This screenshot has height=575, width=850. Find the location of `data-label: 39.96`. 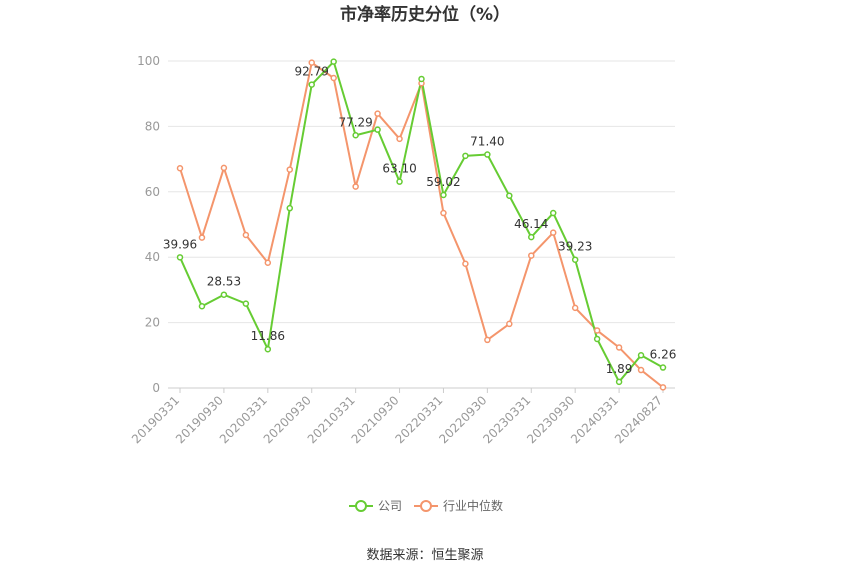

data-label: 39.96 is located at coordinates (180, 244).